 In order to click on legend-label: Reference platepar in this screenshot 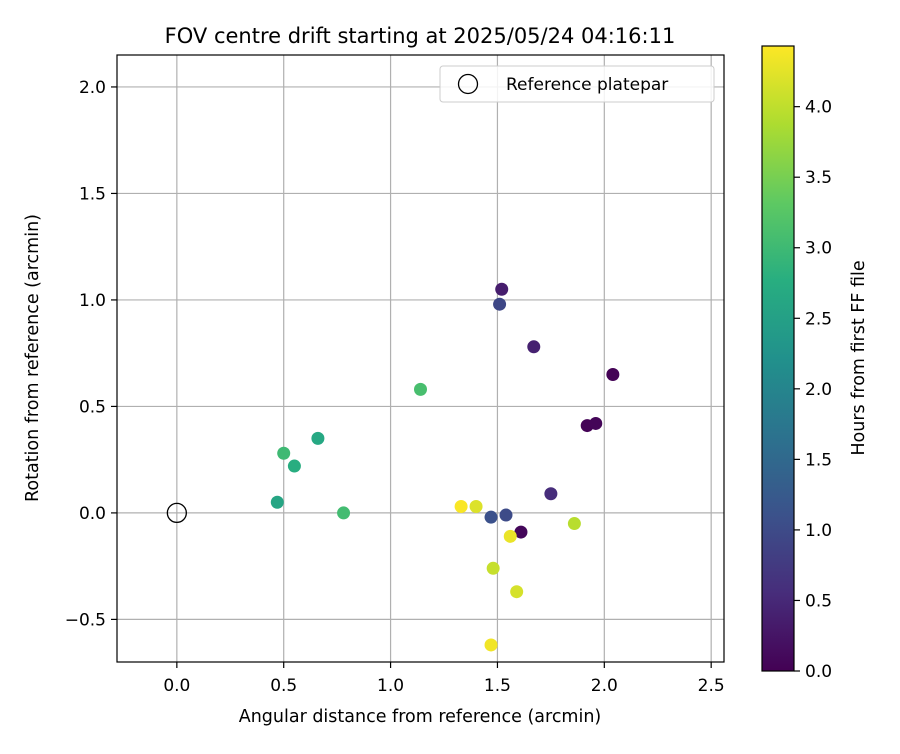, I will do `click(587, 85)`.